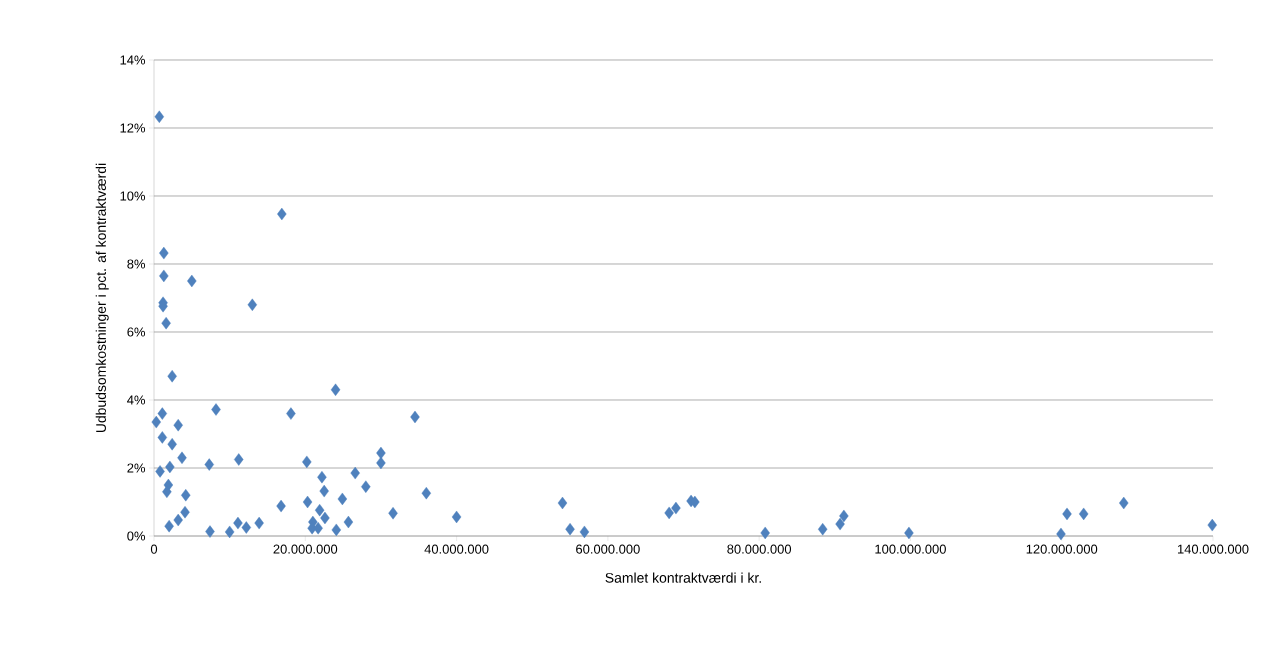 The height and width of the screenshot is (652, 1285). What do you see at coordinates (154, 549) in the screenshot?
I see `x-tick-label: 0` at bounding box center [154, 549].